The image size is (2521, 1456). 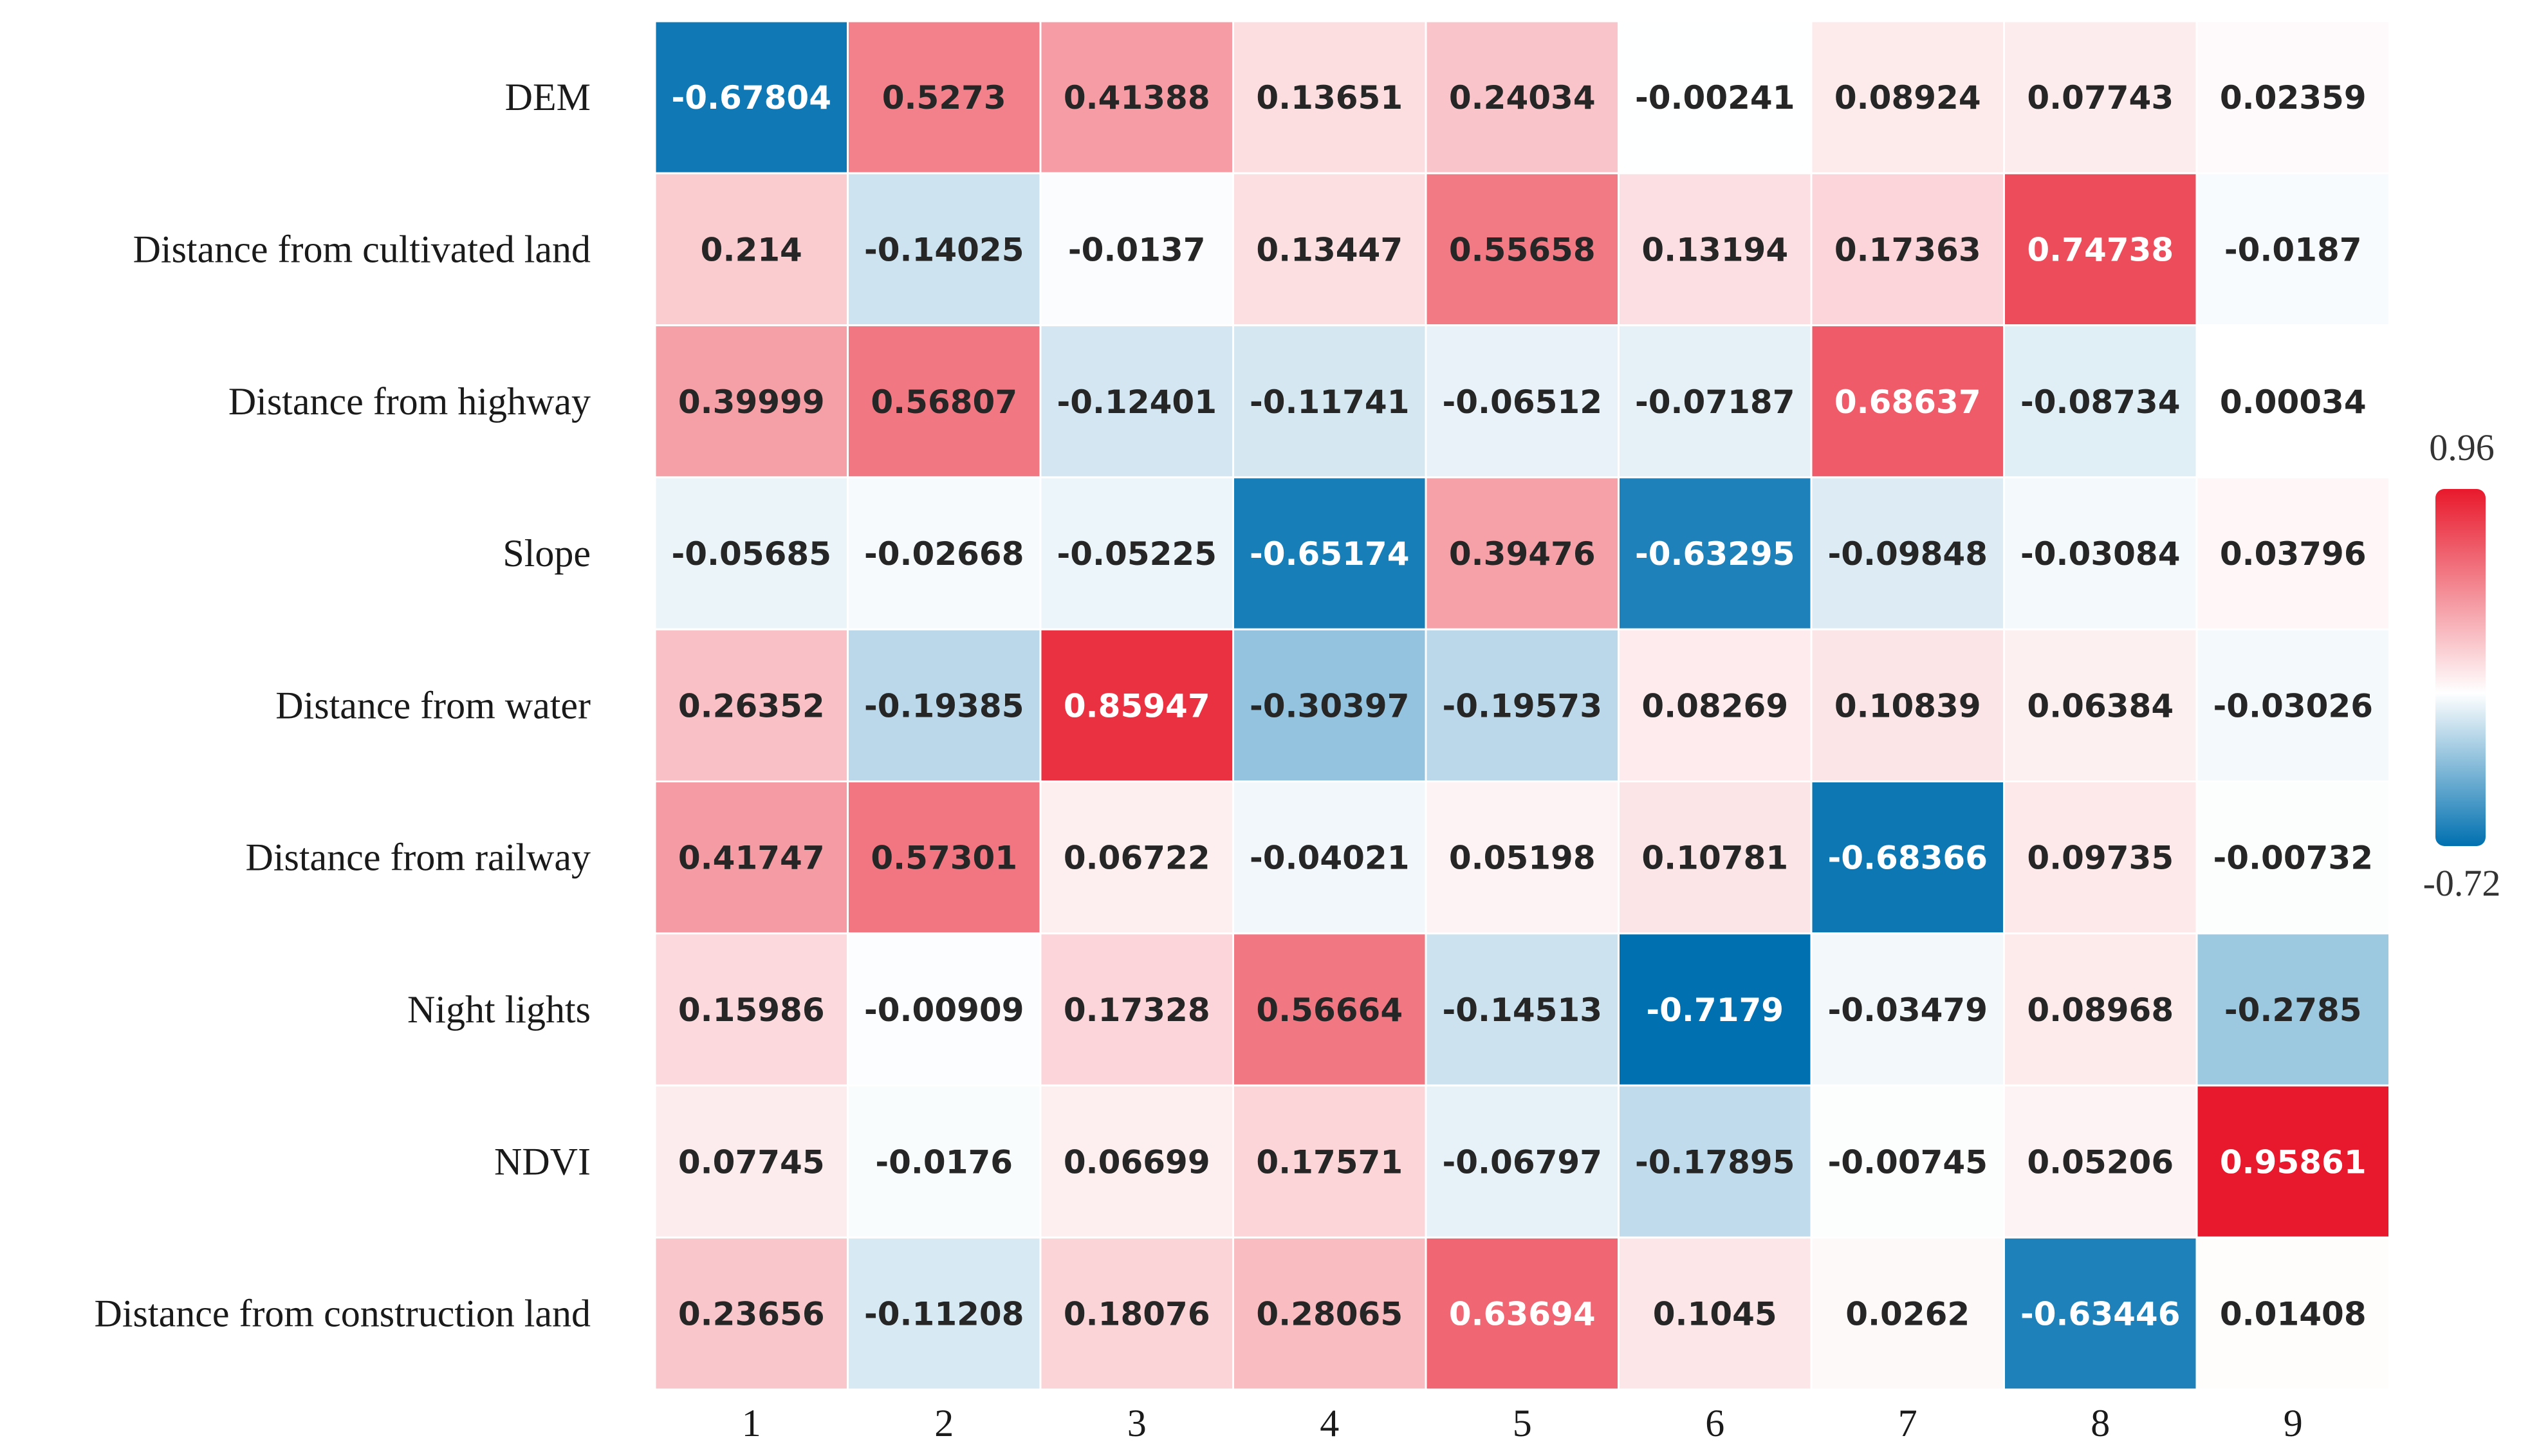 I want to click on colorbar-min-label: -0.72, so click(x=2462, y=883).